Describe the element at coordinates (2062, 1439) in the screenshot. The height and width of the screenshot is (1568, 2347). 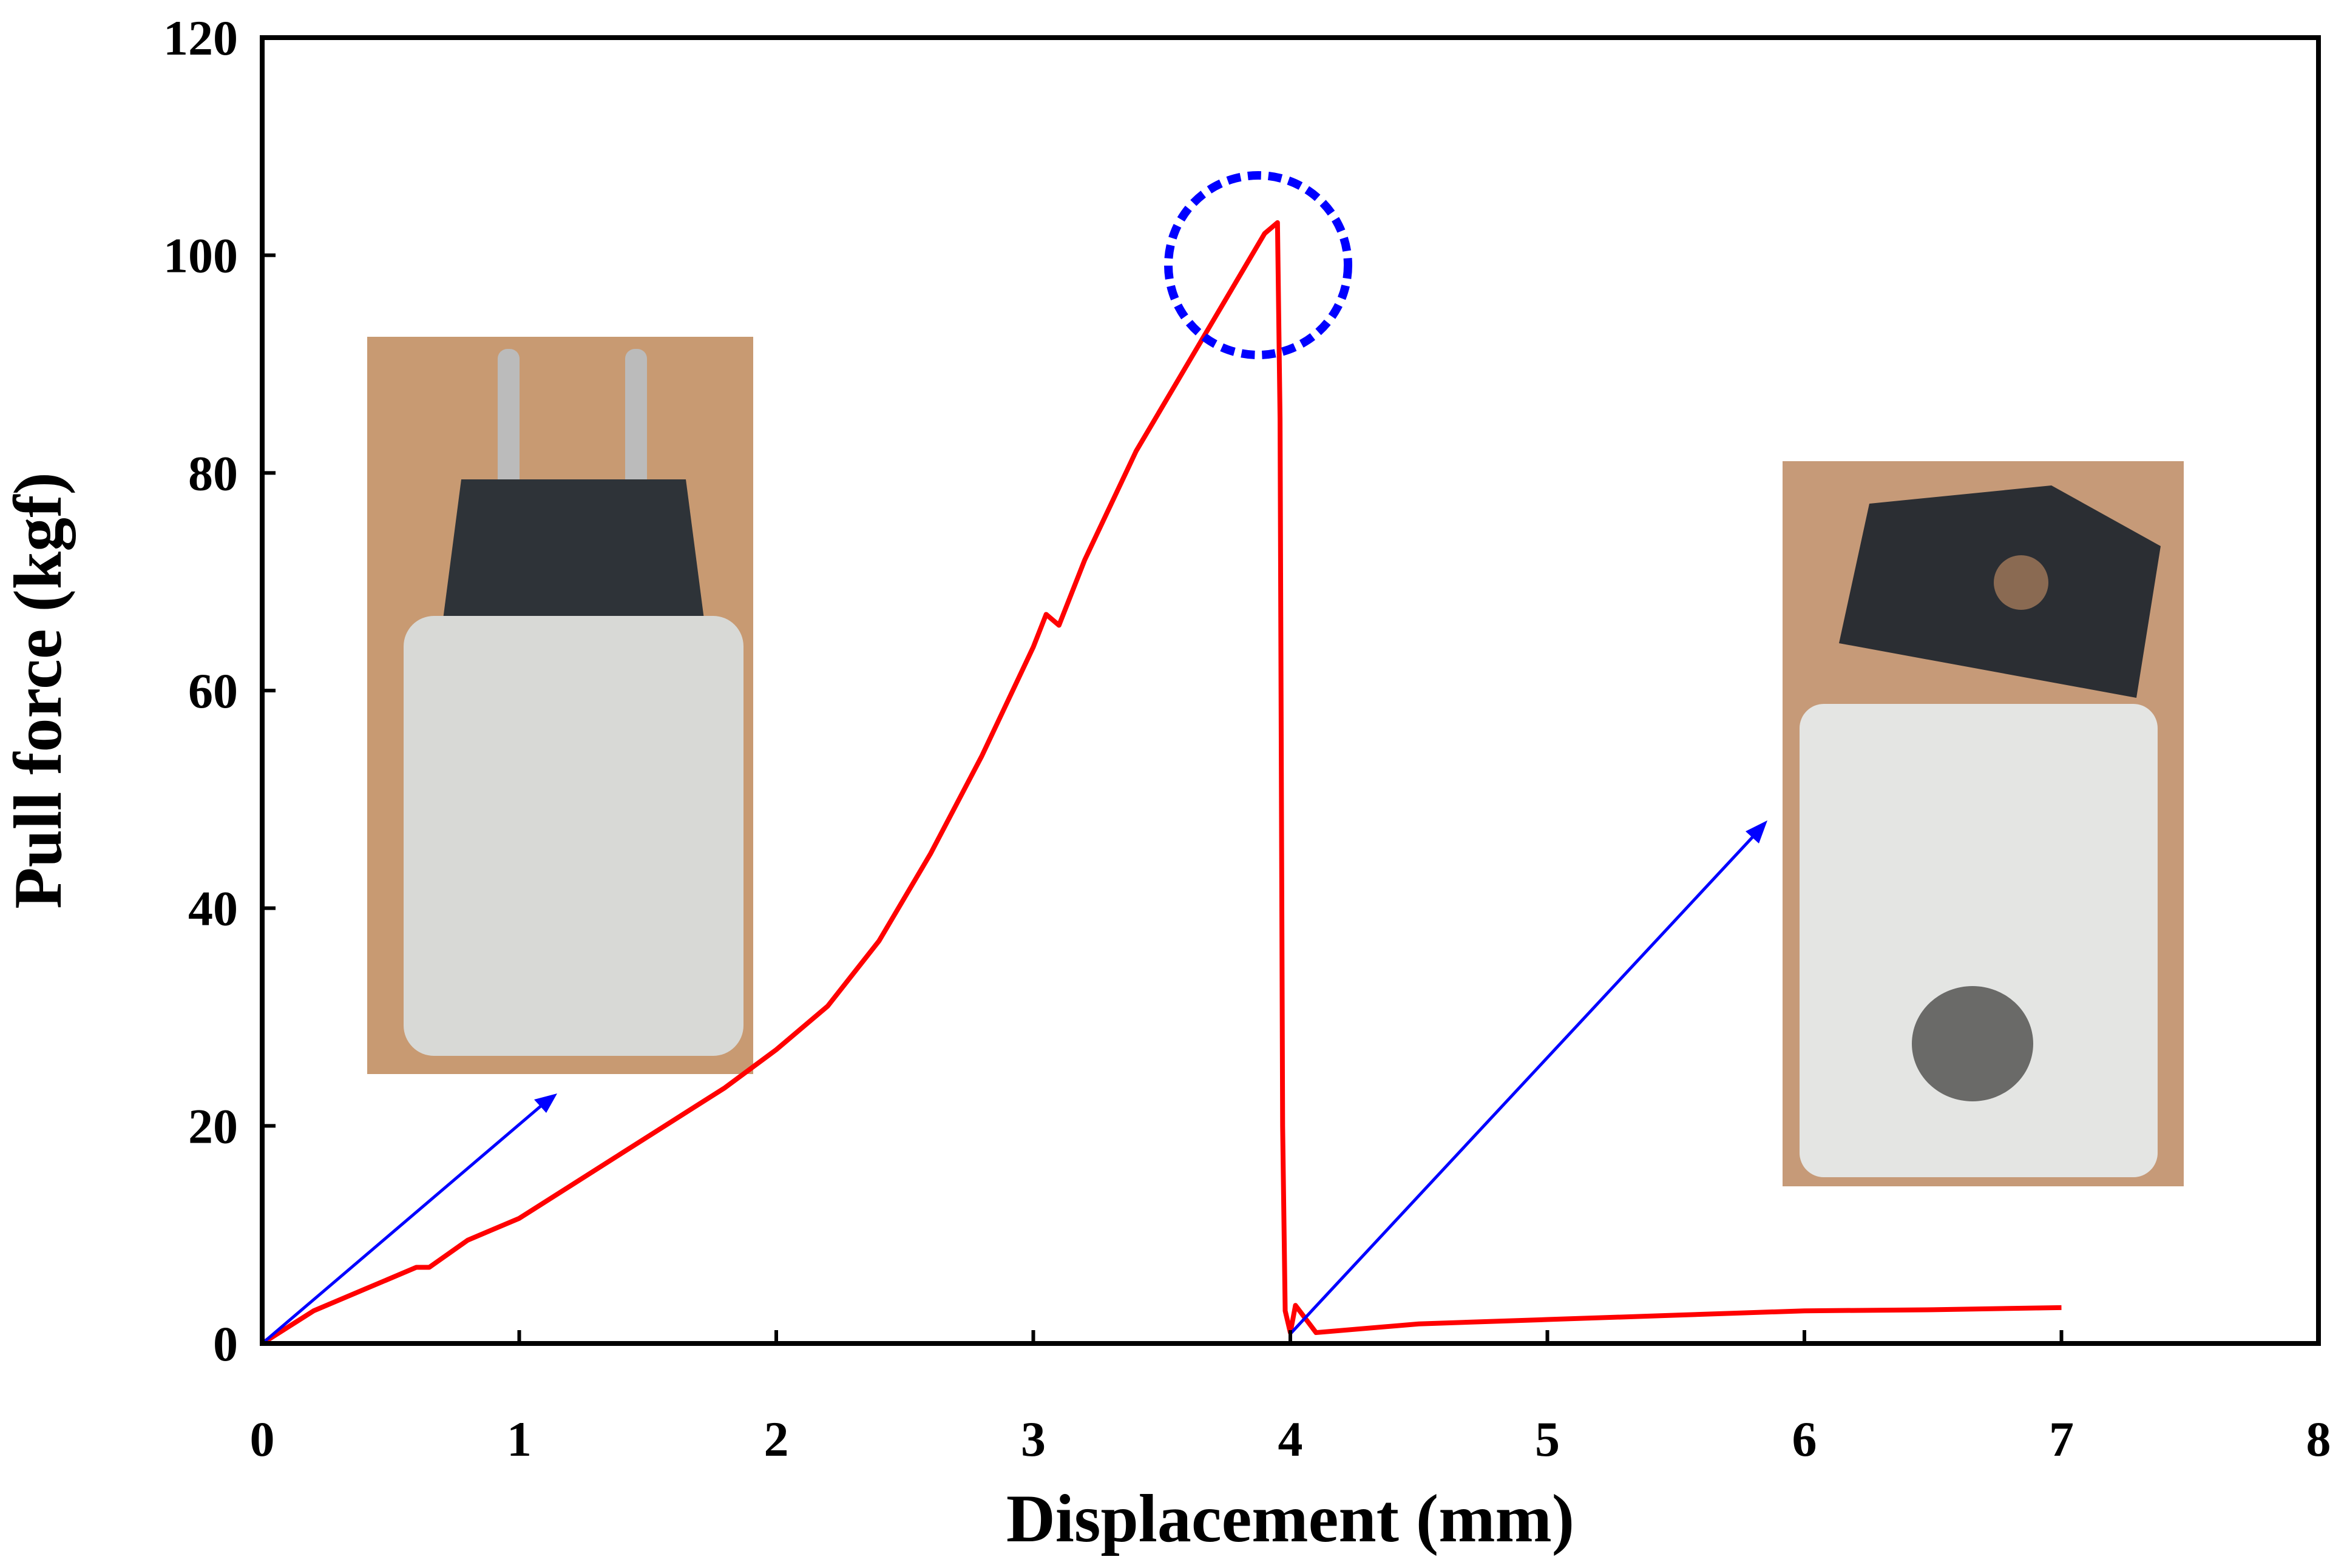
I see `x-tick-label: 7` at that location.